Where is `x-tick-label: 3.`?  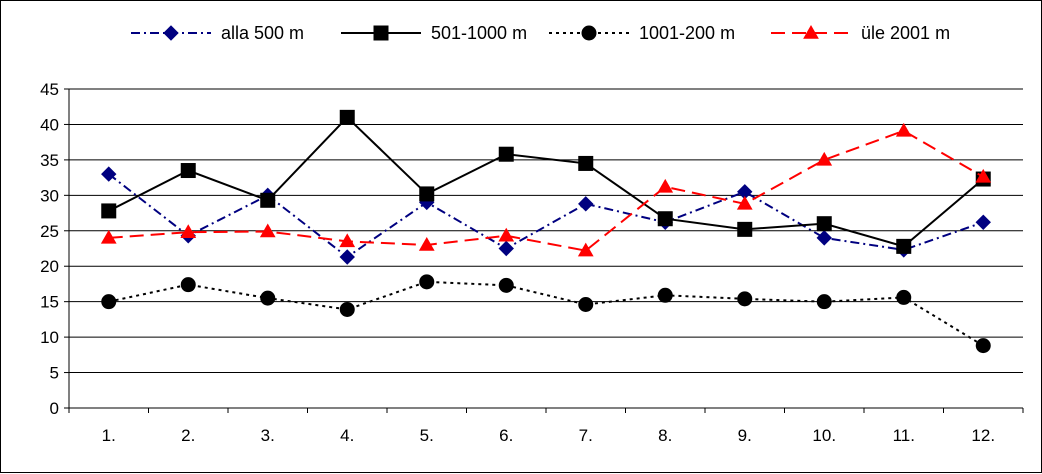 x-tick-label: 3. is located at coordinates (268, 435).